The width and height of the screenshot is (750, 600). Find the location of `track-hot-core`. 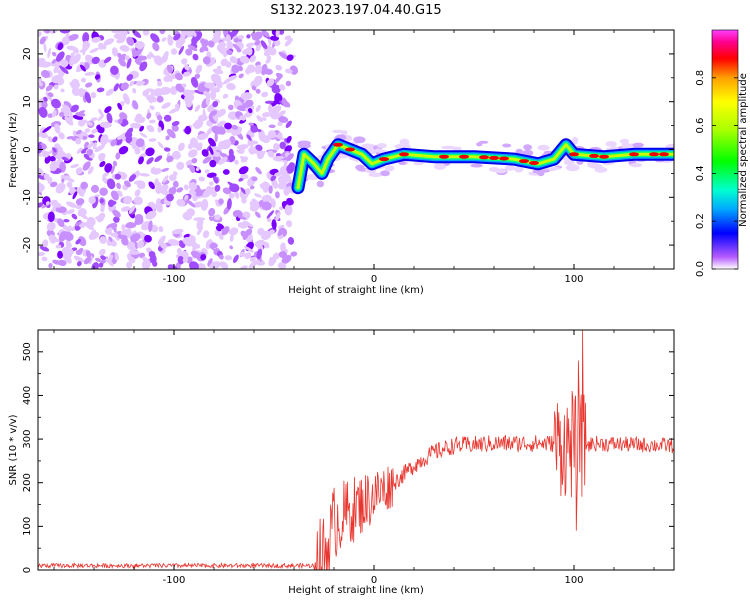

track-hot-core is located at coordinates (654, 154).